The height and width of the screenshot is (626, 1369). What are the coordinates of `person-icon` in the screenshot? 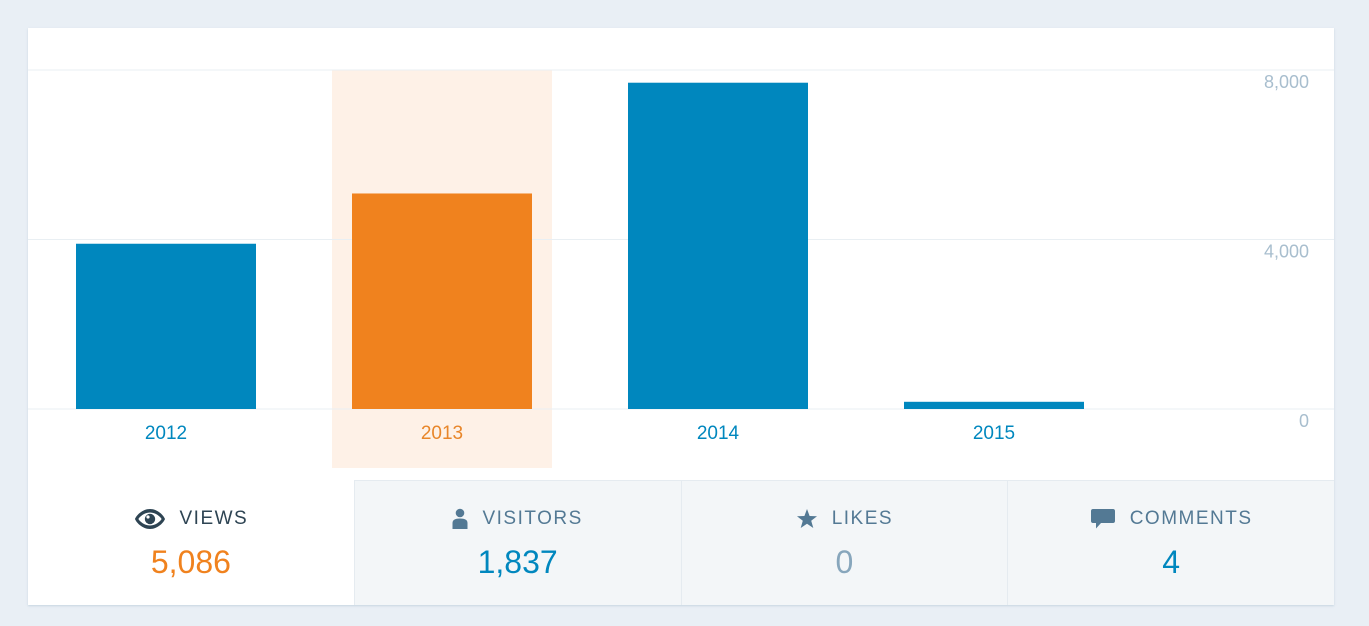 It's located at (460, 519).